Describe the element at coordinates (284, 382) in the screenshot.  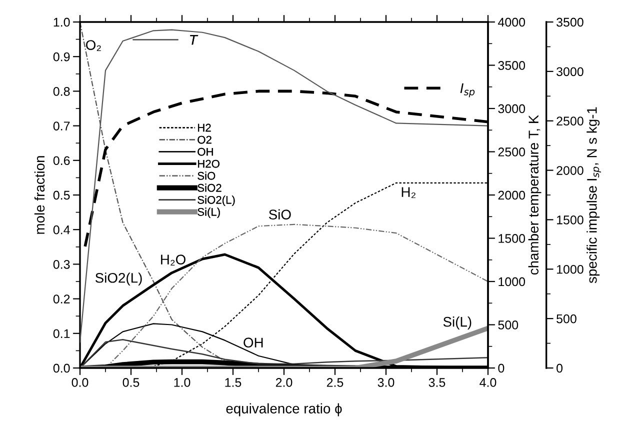
I see `x-tick-label: 2.0` at that location.